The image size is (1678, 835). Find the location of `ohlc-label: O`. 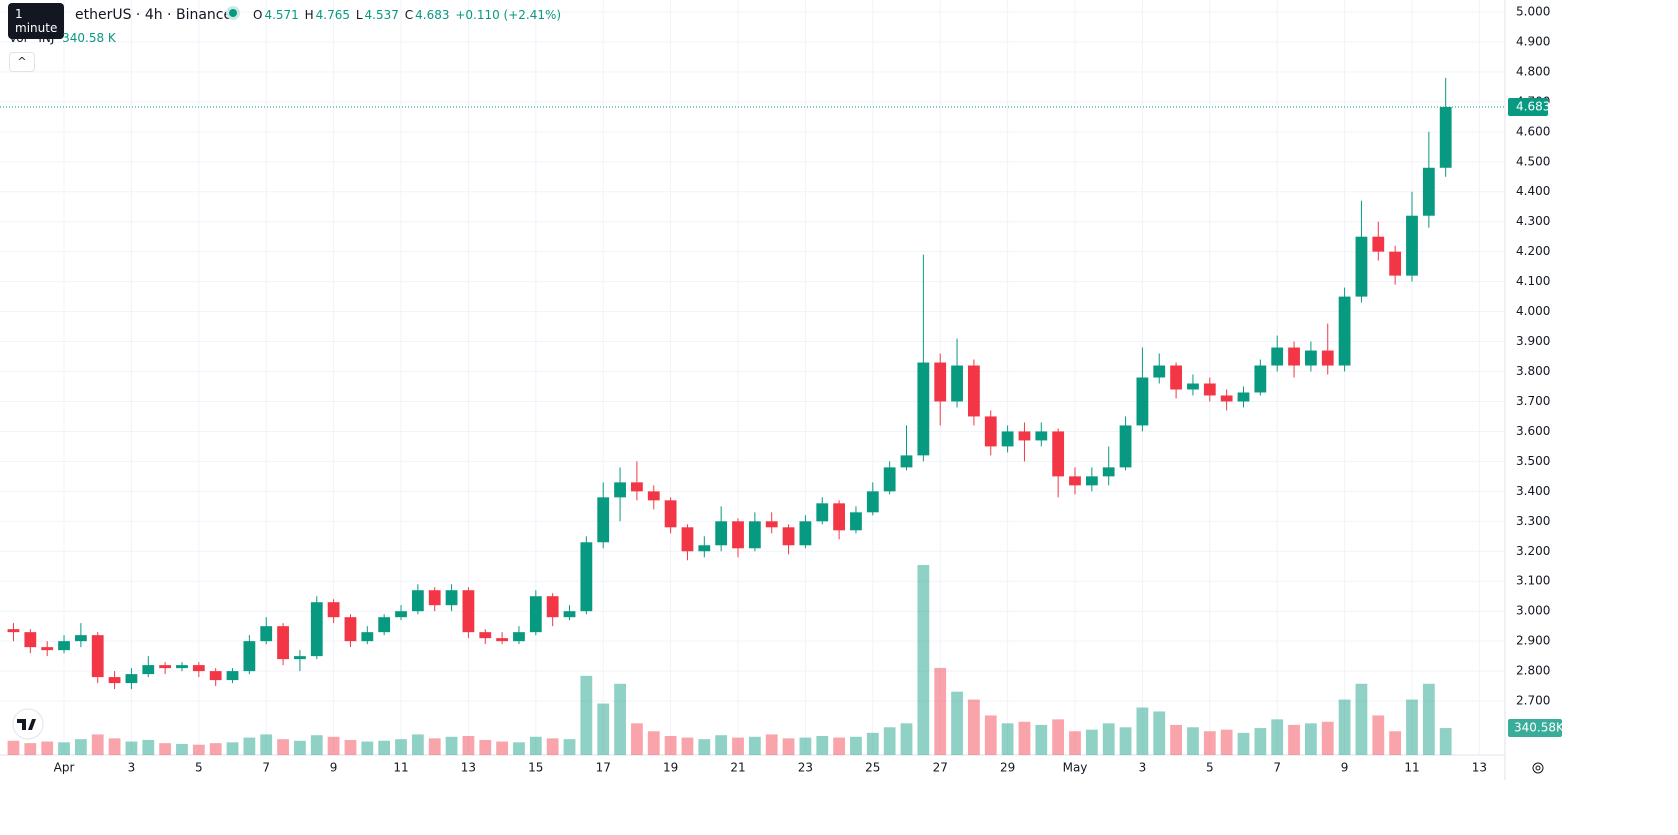

ohlc-label: O is located at coordinates (258, 15).